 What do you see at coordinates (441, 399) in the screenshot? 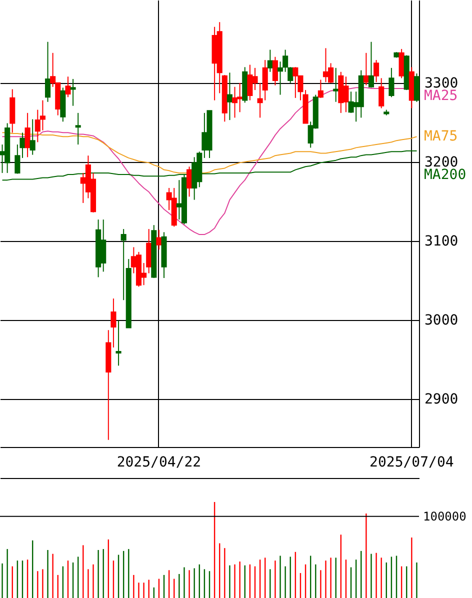
I see `y-tick-label: 2900` at bounding box center [441, 399].